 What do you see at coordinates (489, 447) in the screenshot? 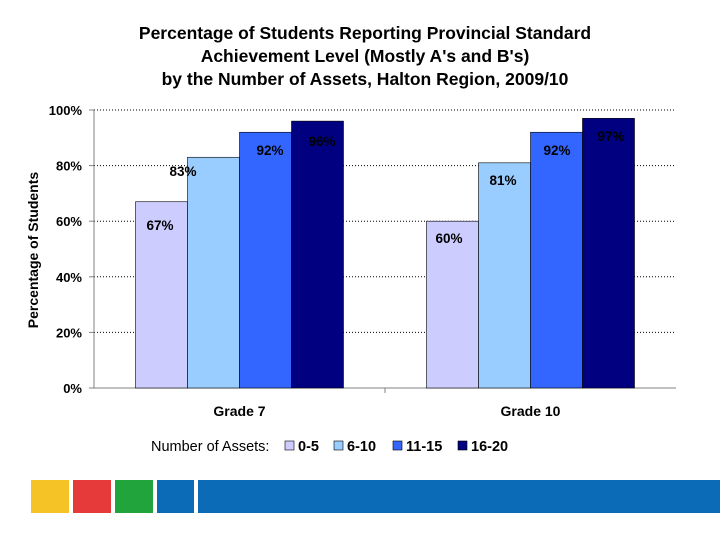
I see `legend-label-16-20: 16-20` at bounding box center [489, 447].